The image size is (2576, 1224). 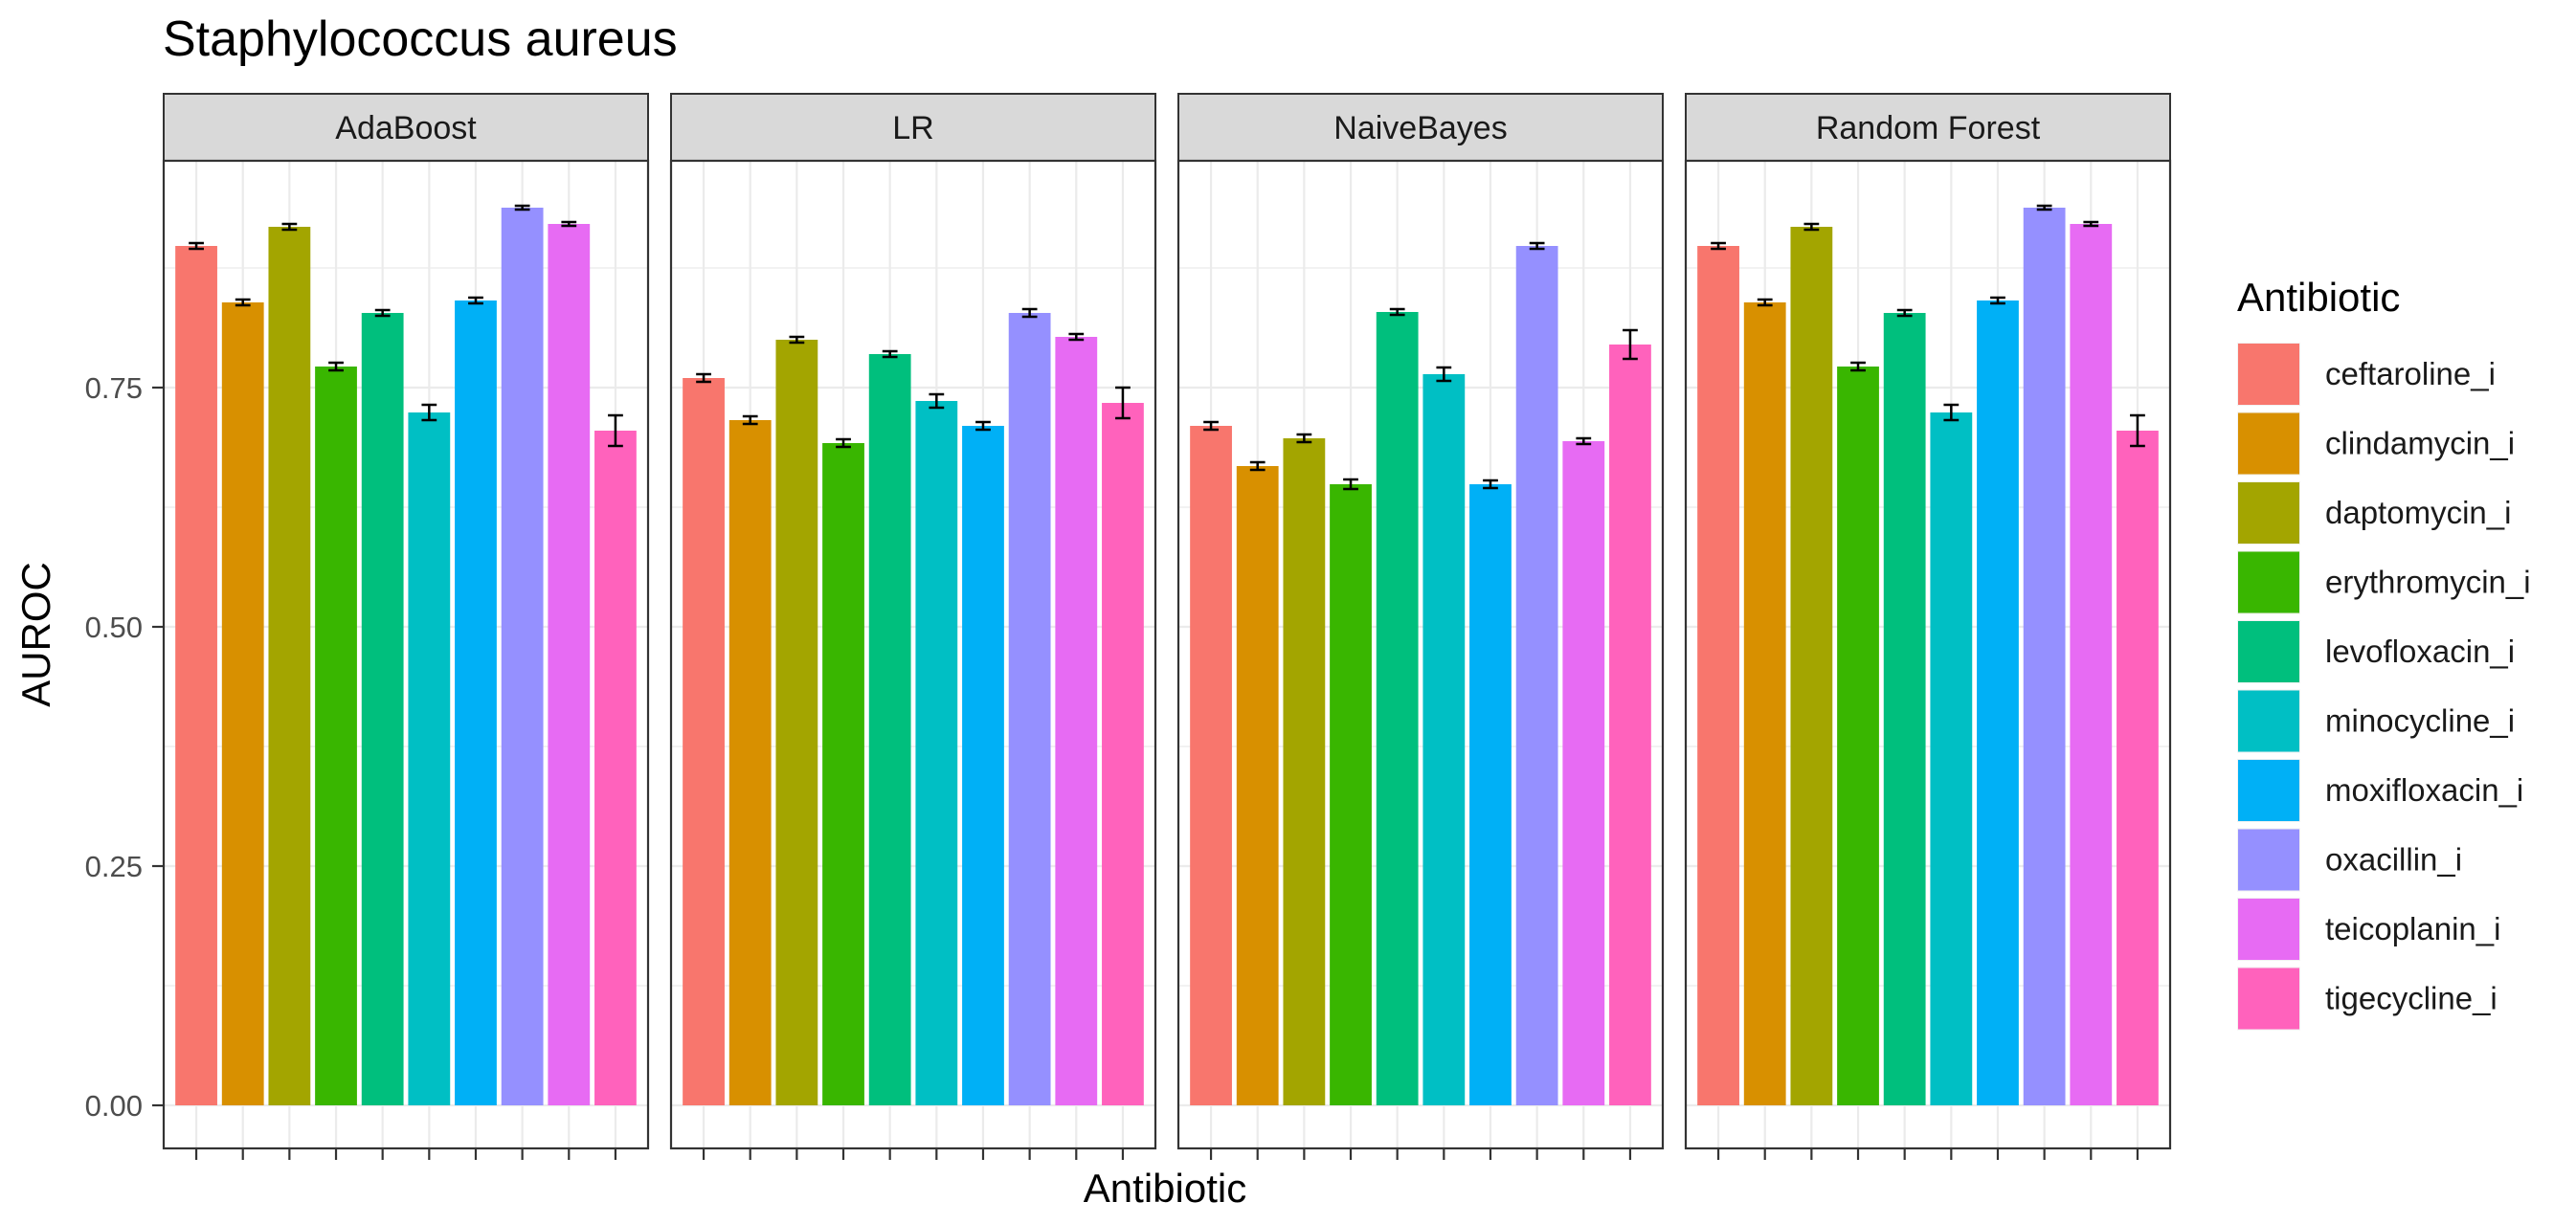 What do you see at coordinates (114, 867) in the screenshot?
I see `y-tick-label: 0.25` at bounding box center [114, 867].